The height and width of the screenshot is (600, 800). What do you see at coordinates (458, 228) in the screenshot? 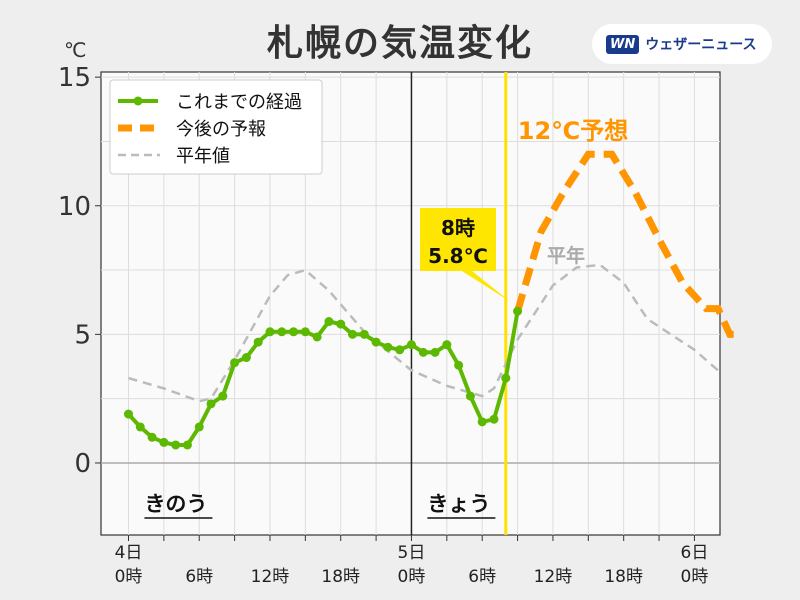
I see `callout-time-label: 8時` at bounding box center [458, 228].